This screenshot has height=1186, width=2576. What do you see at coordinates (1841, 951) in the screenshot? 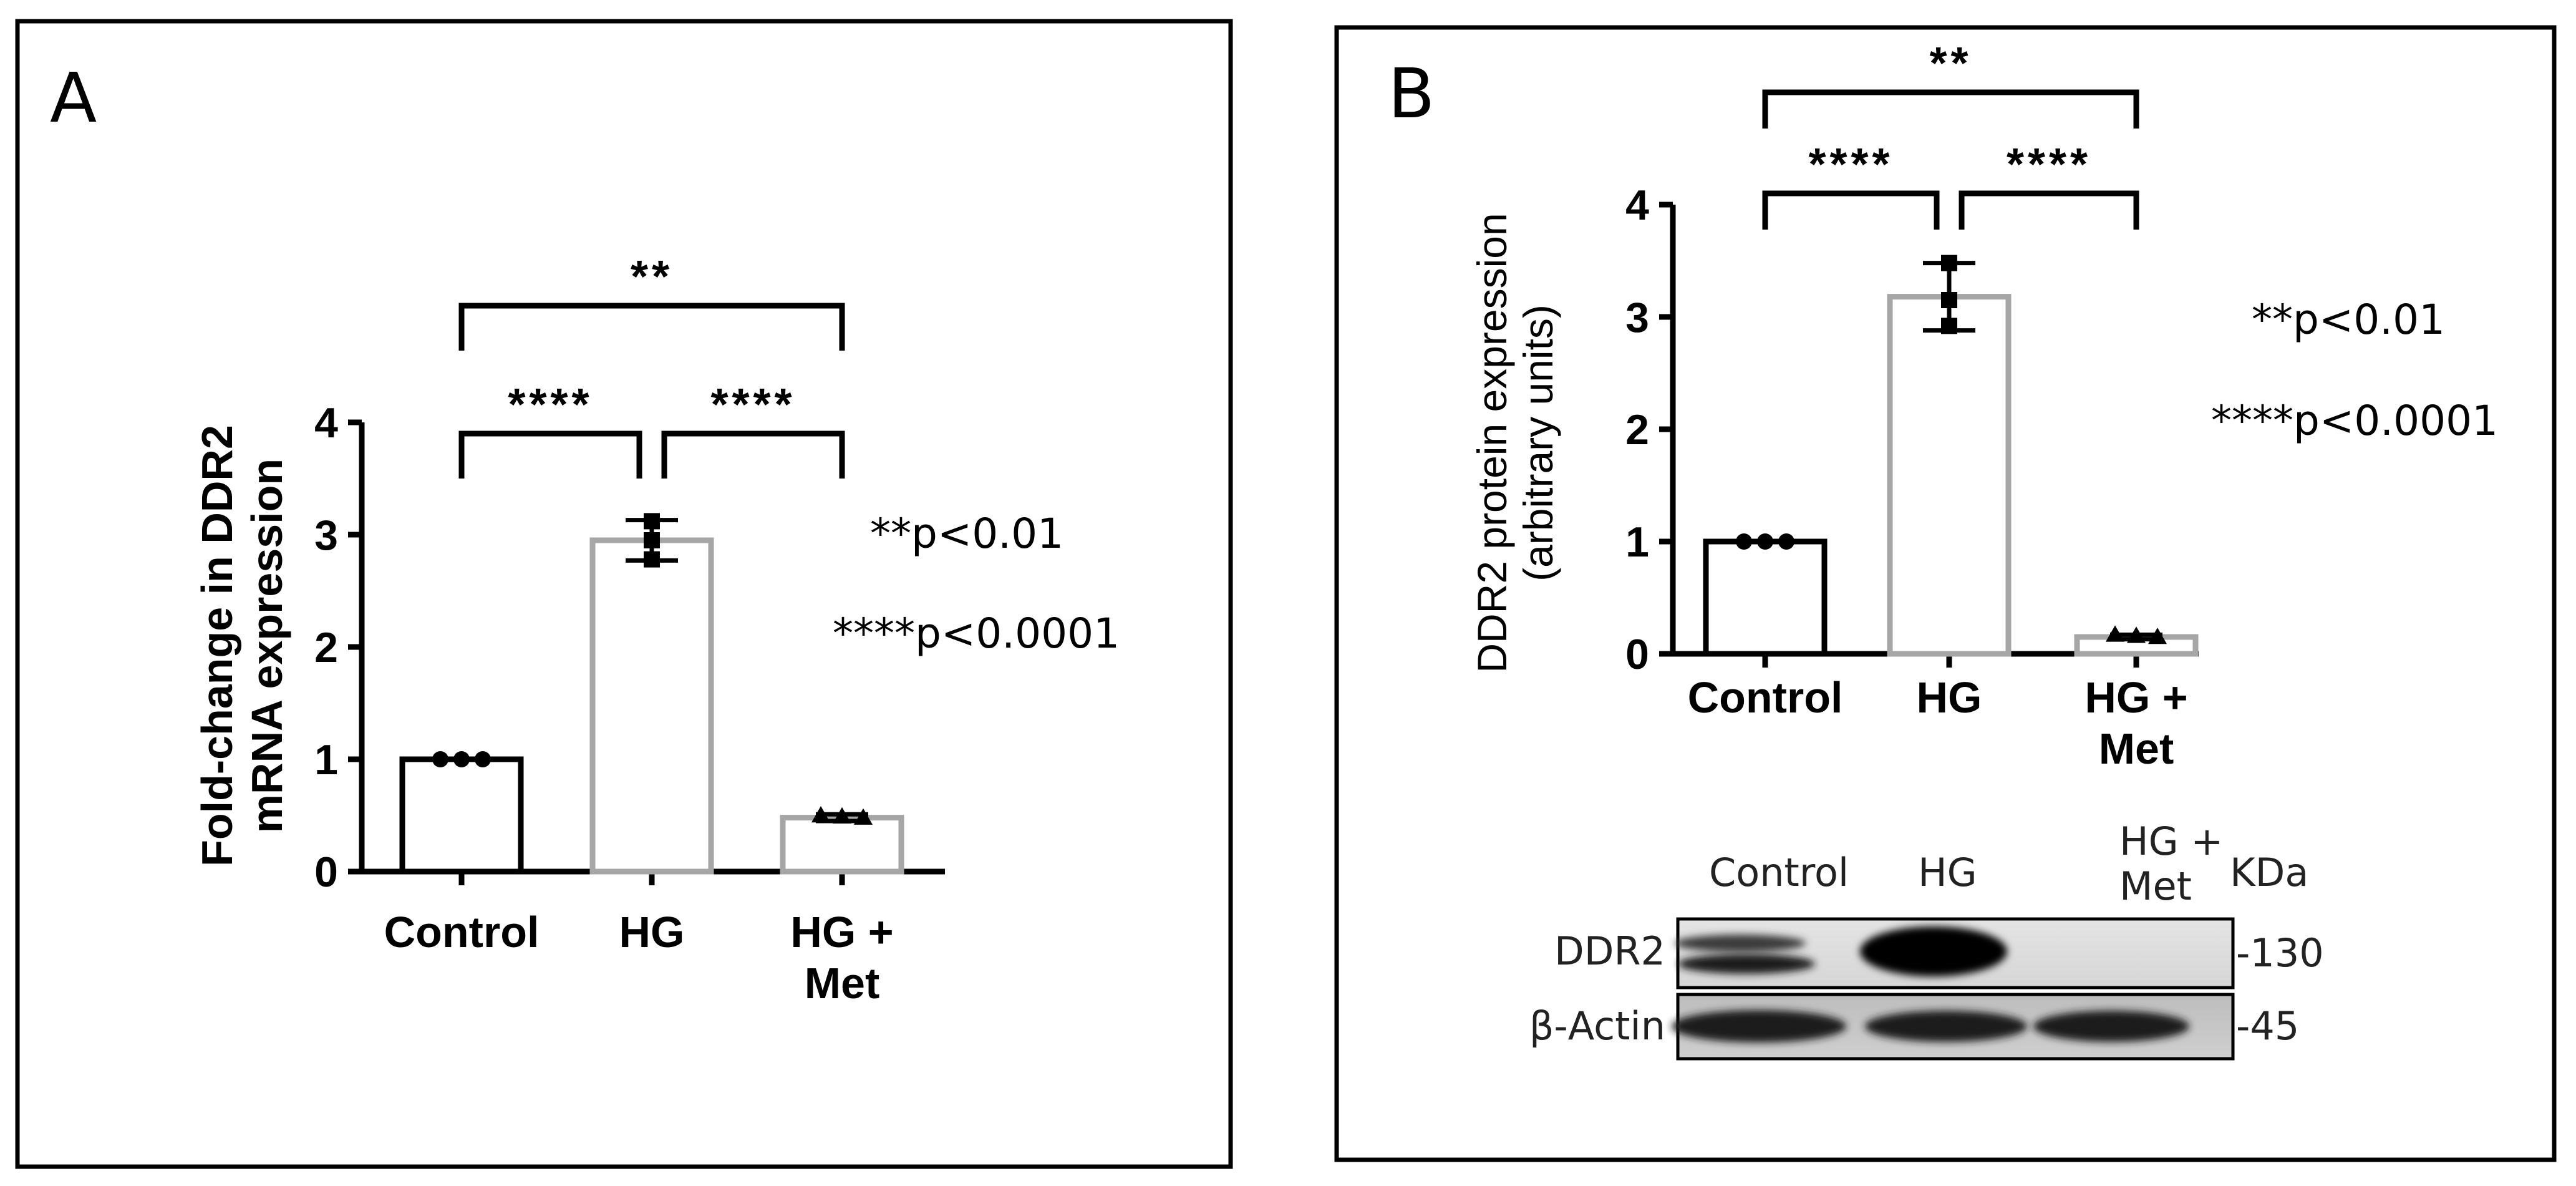
I see `blot-bands-ddr2` at bounding box center [1841, 951].